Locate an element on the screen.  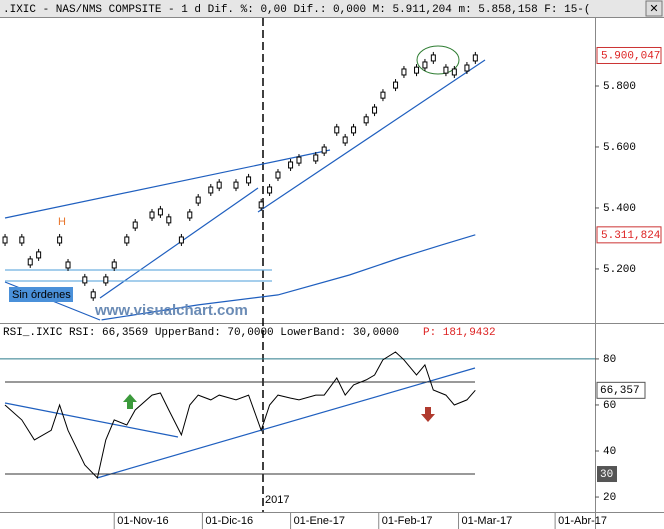
annotation: H is located at coordinates (62, 222).